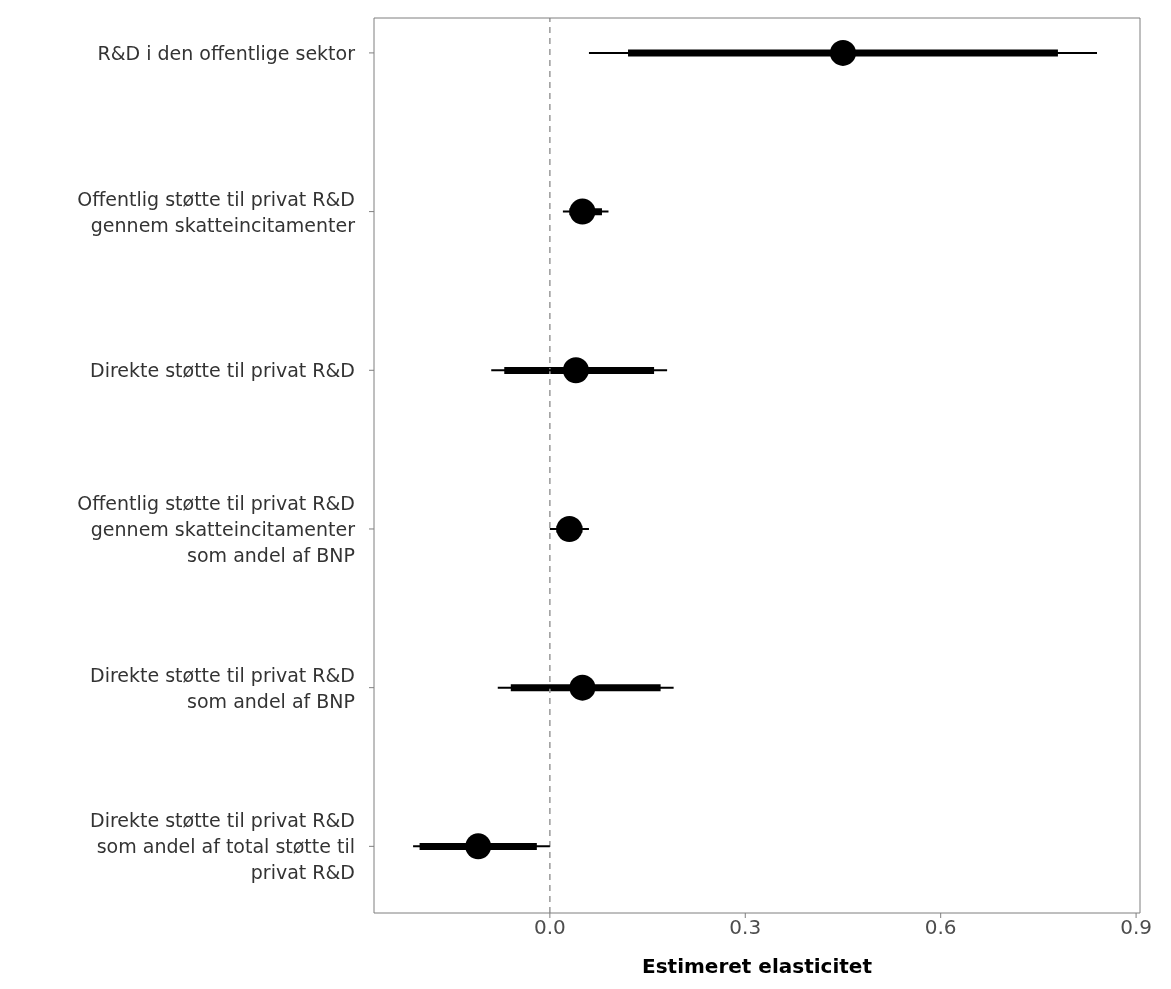  Describe the element at coordinates (222, 687) in the screenshot. I see `y-tick-label: Direkte støtte til privat R&D som andel af BNP` at that location.